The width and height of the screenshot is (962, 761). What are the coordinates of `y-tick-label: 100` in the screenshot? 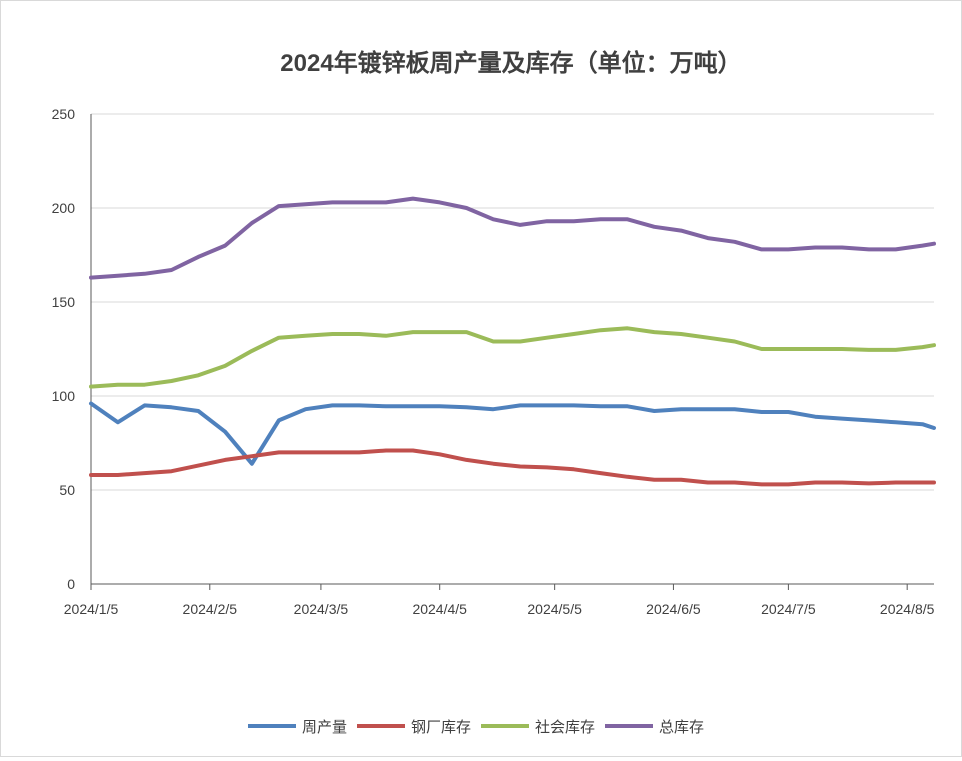 It's located at (64, 396).